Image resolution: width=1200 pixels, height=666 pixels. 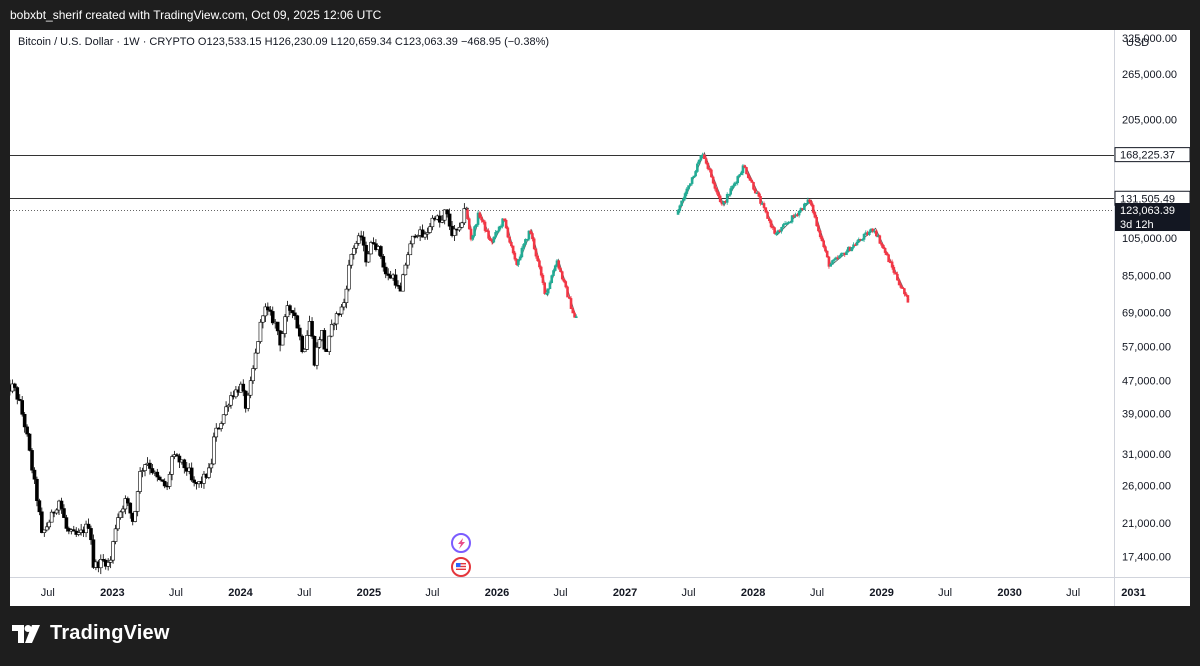 I want to click on price-tick-label: 85,000.00, so click(x=1146, y=277).